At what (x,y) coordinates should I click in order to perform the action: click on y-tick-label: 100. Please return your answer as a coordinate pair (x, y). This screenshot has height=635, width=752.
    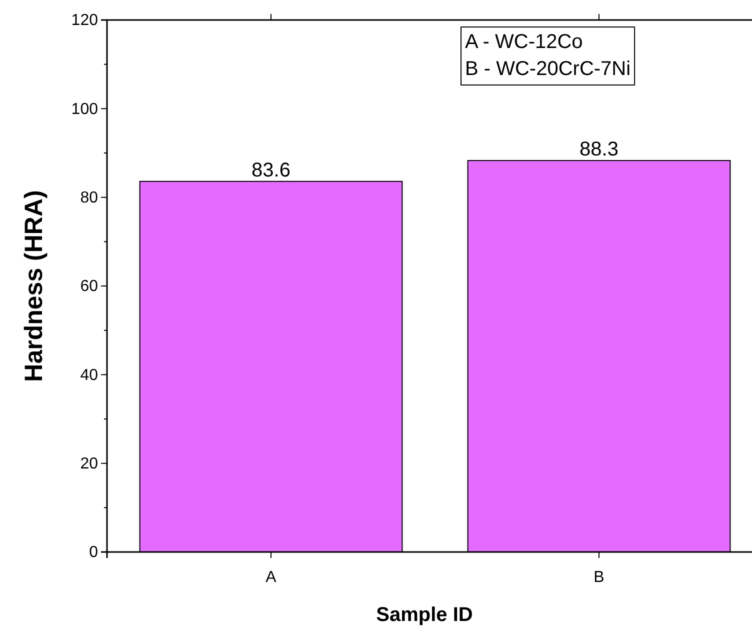
    Looking at the image, I should click on (84, 109).